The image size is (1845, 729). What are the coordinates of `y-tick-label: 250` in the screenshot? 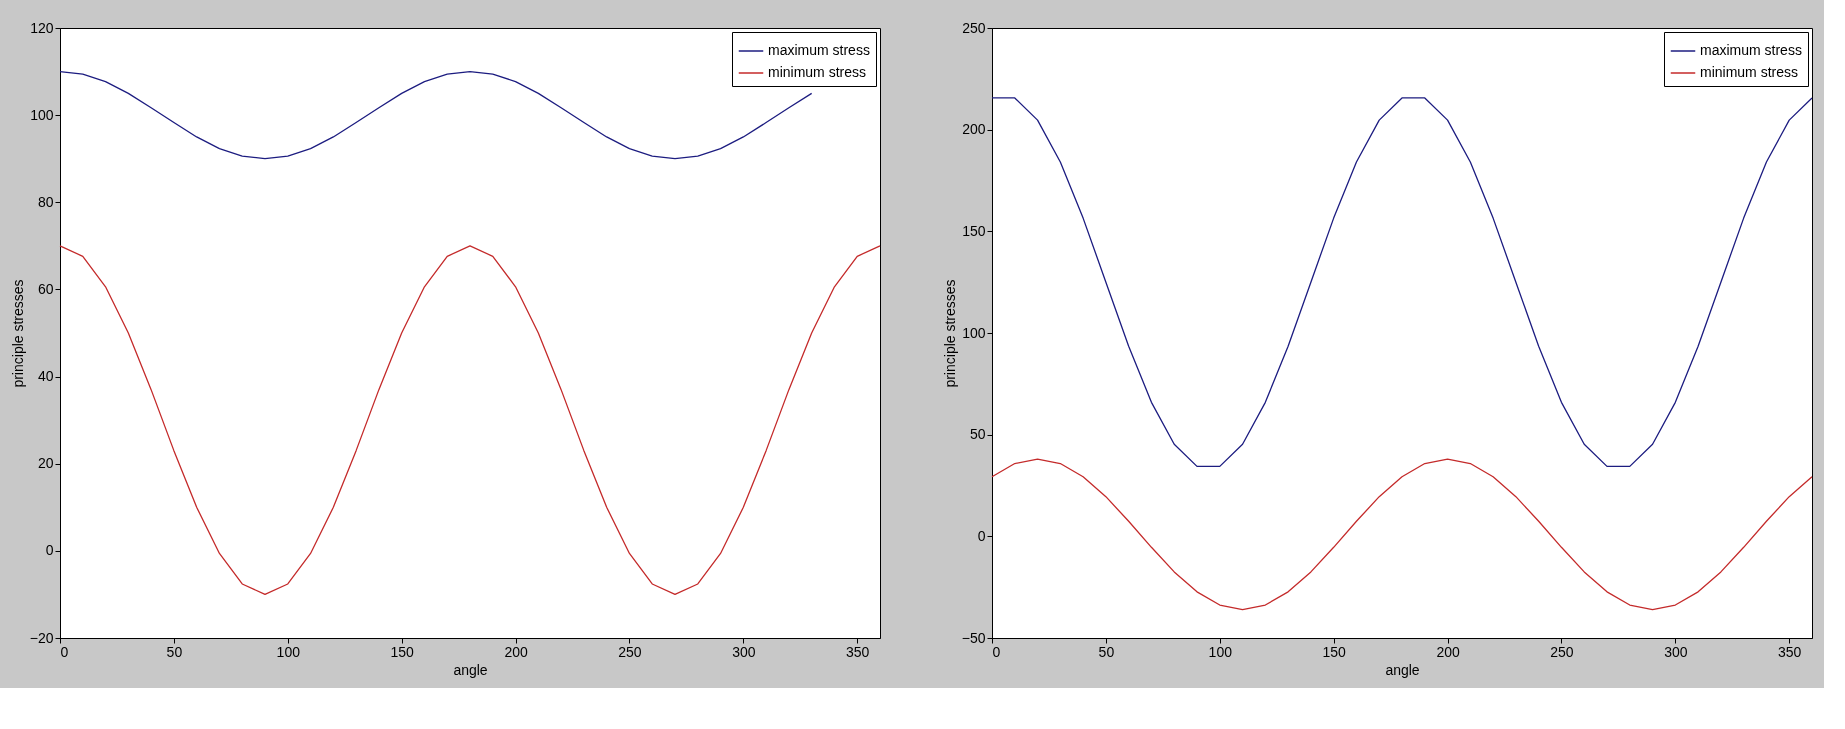 It's located at (974, 27).